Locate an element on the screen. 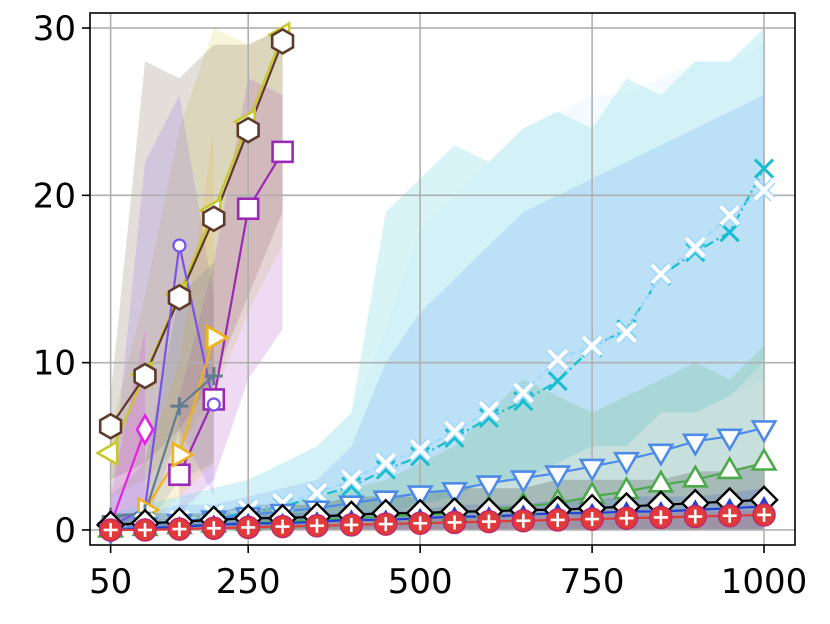 The width and height of the screenshot is (830, 624). marker-s7-p11 is located at coordinates (488, 417).